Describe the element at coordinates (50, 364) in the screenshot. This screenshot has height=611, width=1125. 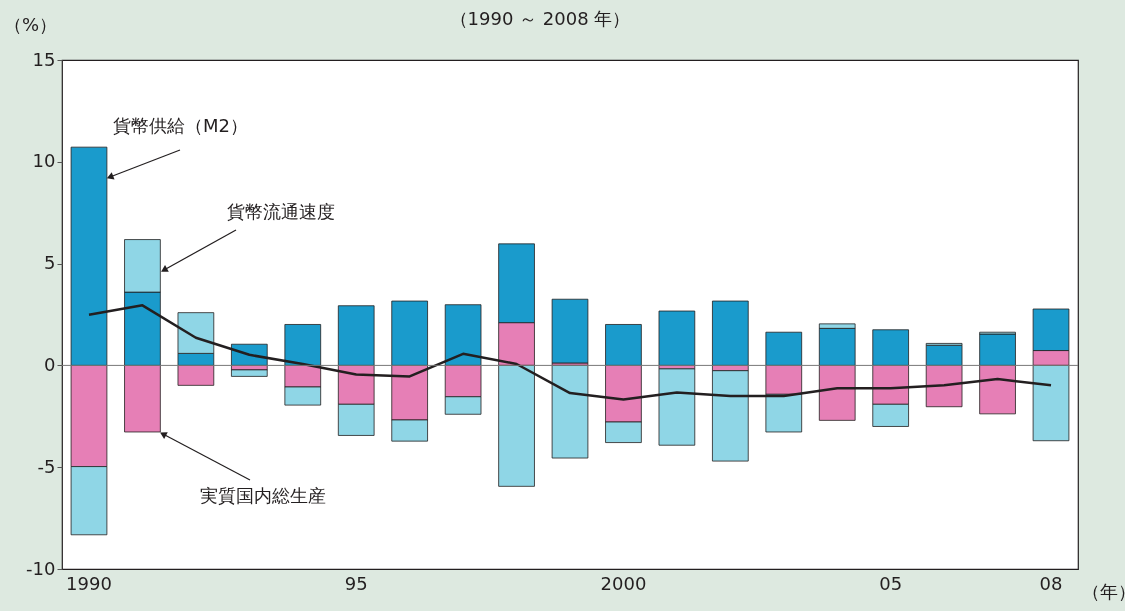
I see `y-tick-label: 0` at that location.